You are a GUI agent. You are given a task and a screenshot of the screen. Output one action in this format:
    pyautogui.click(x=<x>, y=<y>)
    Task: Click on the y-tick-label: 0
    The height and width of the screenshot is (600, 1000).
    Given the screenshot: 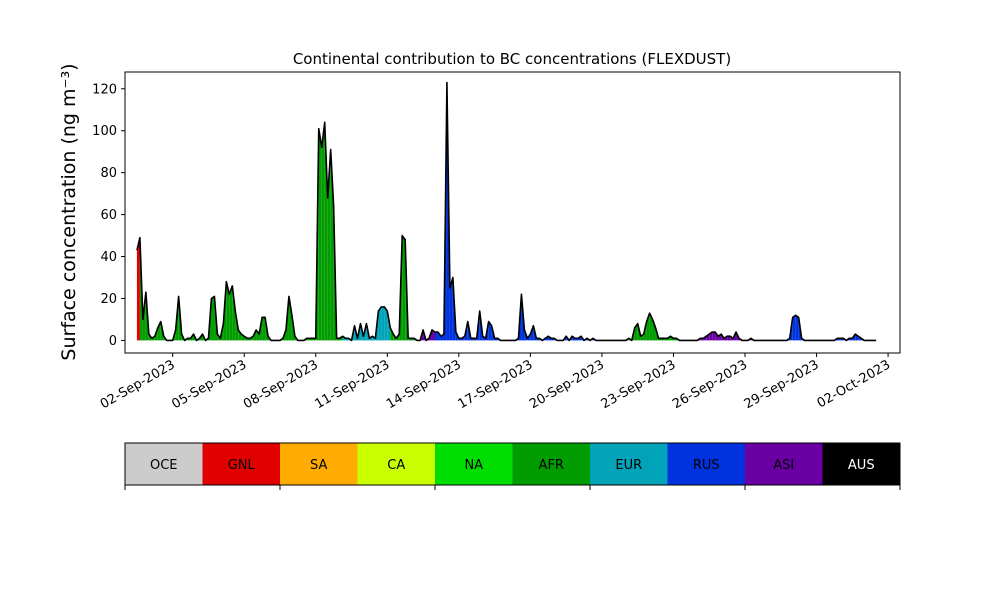 What is the action you would take?
    pyautogui.click(x=113, y=341)
    